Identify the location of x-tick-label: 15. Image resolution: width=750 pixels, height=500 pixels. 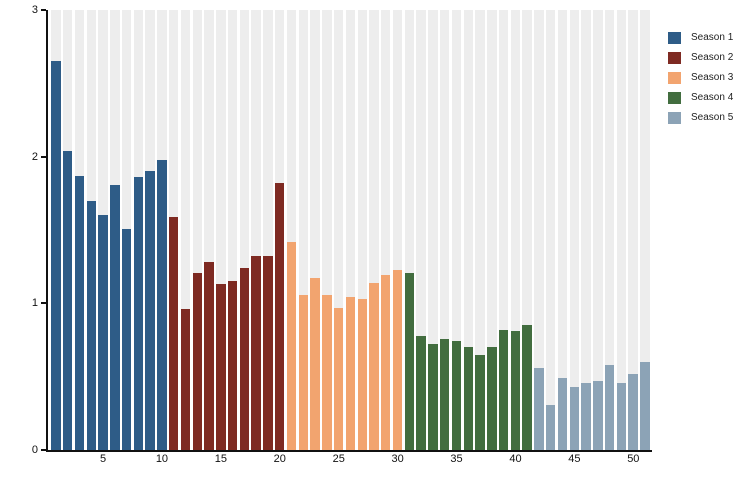
(220, 459).